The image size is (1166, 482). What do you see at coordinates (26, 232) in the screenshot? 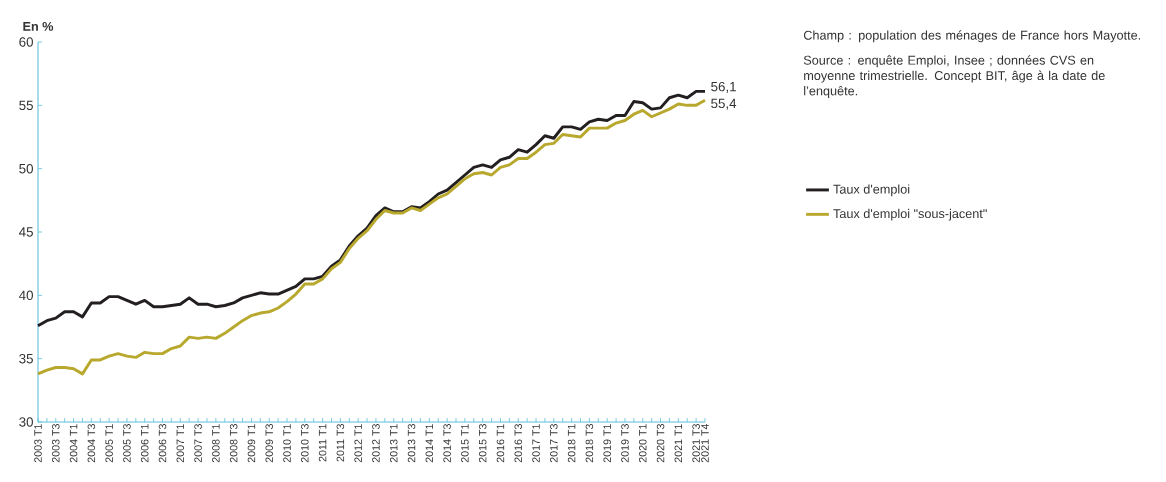
I see `y-tick-label: 45` at bounding box center [26, 232].